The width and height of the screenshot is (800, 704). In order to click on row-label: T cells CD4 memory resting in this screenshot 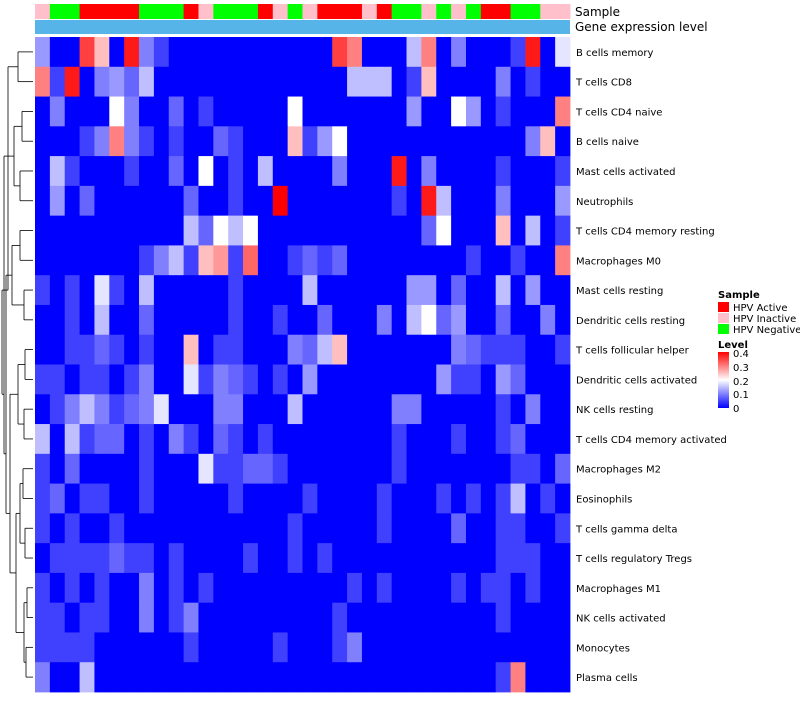, I will do `click(645, 232)`.